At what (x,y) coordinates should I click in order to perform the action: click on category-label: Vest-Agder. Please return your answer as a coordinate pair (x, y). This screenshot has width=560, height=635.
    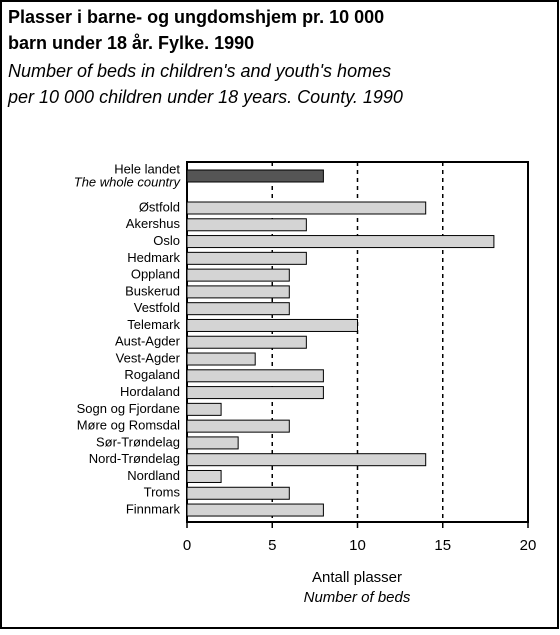
    Looking at the image, I should click on (148, 357).